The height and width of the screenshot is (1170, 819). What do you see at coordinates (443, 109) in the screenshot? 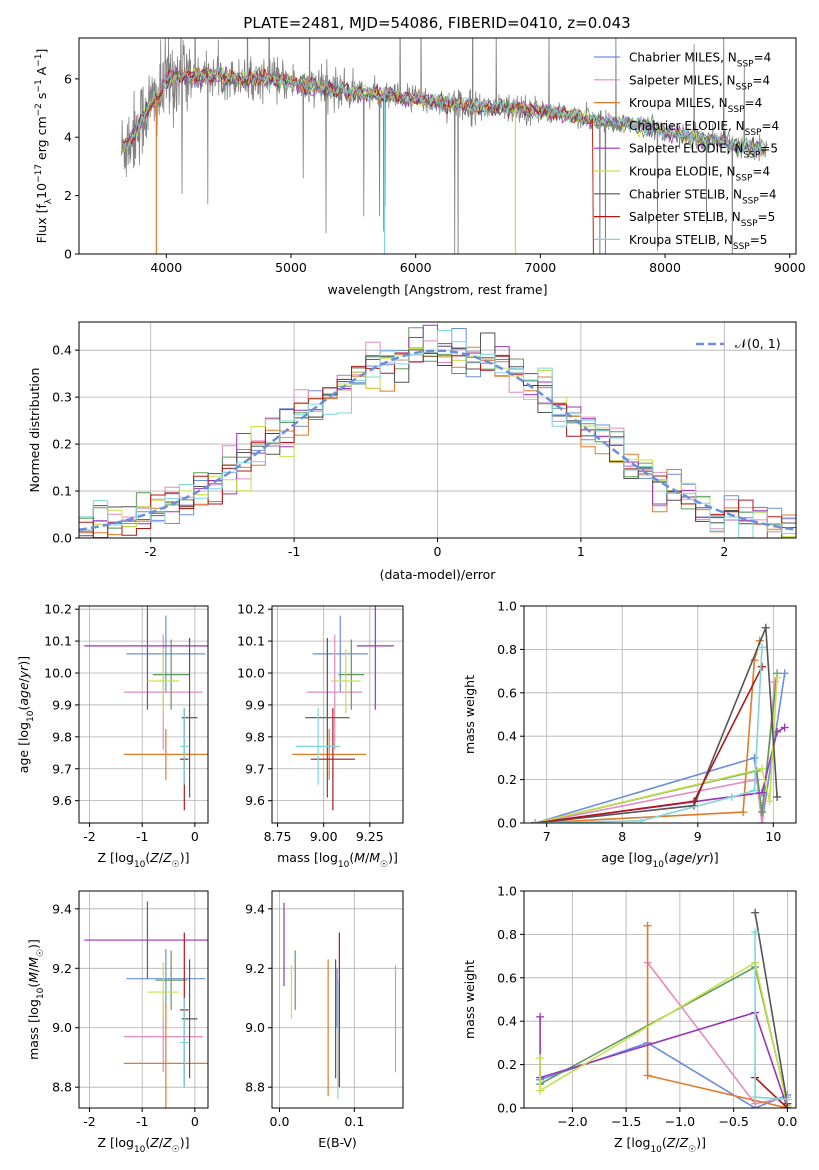
I see `model-spectrum-kroupa-stelib` at bounding box center [443, 109].